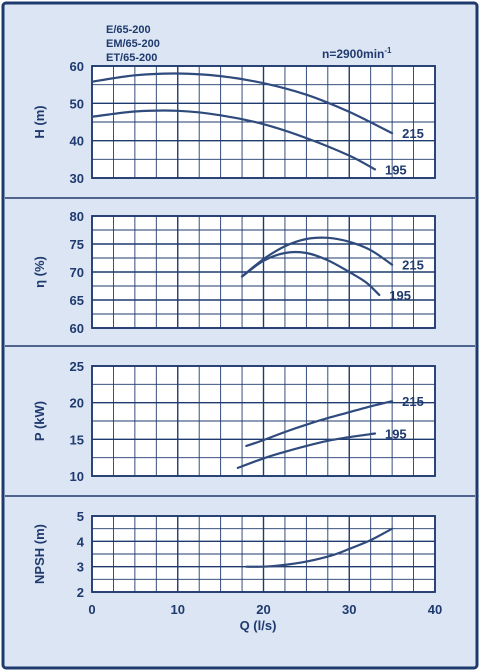 This screenshot has height=671, width=480. What do you see at coordinates (39, 421) in the screenshot?
I see `y-axis-label: P (kW)` at bounding box center [39, 421].